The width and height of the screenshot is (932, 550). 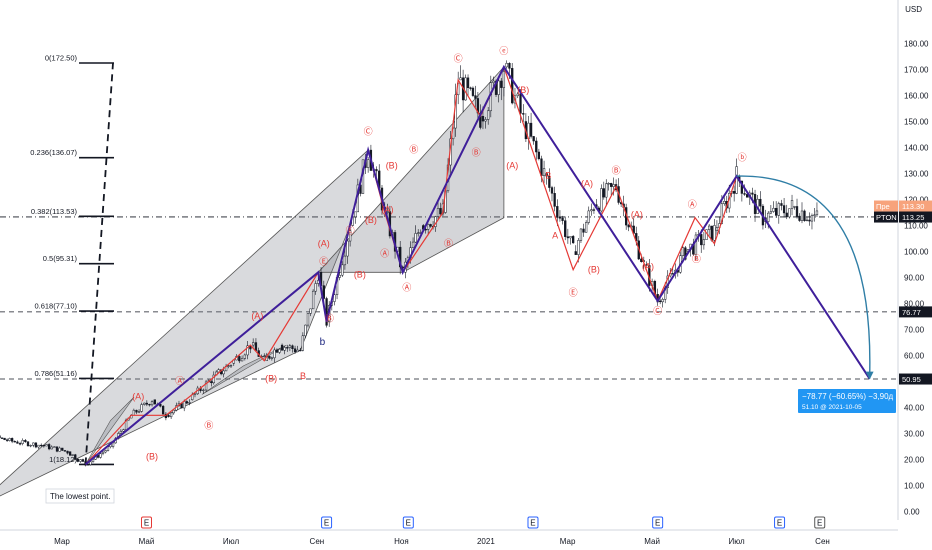 What do you see at coordinates (587, 184) in the screenshot?
I see `wave-label: (A)` at bounding box center [587, 184].